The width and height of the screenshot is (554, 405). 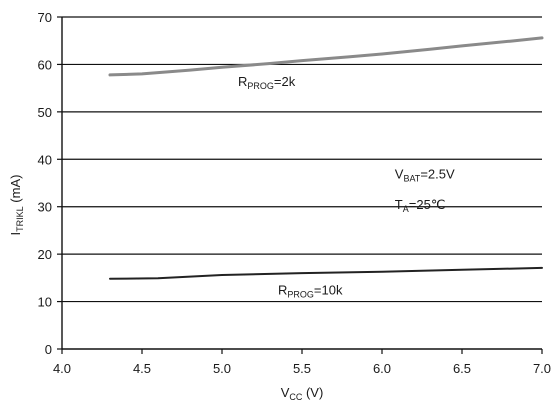 What do you see at coordinates (310, 290) in the screenshot?
I see `annotation-rprog-10k: RPROG=10k` at bounding box center [310, 290].